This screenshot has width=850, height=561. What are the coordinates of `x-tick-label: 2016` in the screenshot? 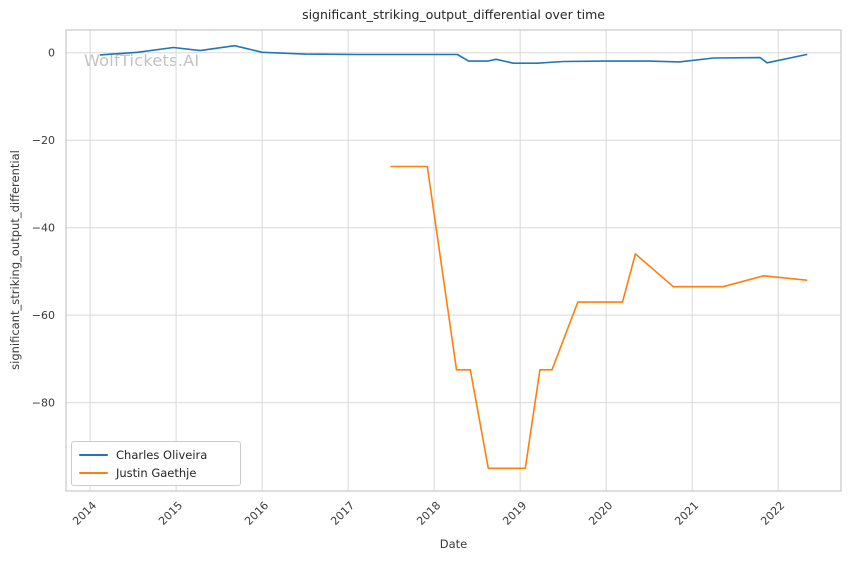 It's located at (256, 513).